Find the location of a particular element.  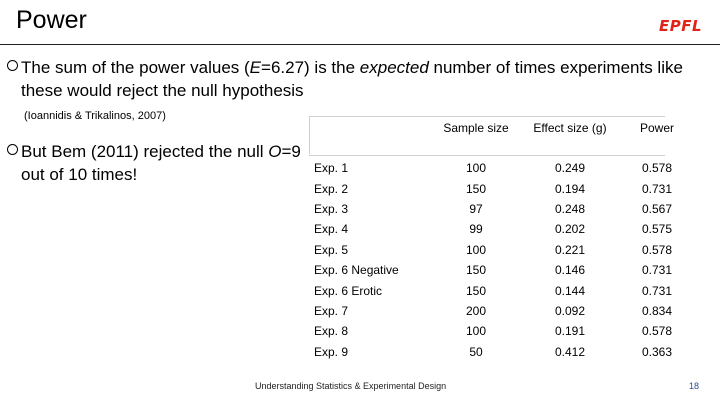

slide-title: Power is located at coordinates (51, 20).